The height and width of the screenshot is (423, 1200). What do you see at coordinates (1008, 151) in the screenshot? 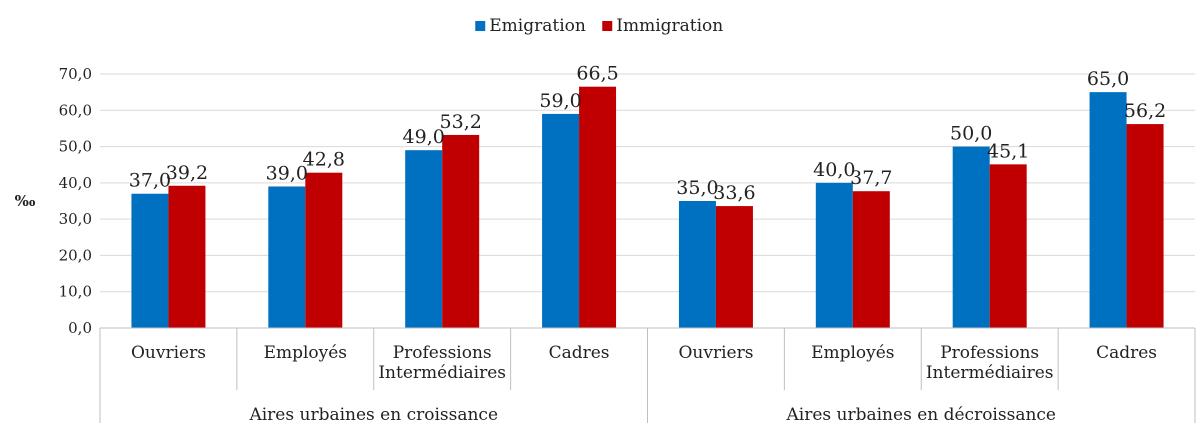
I see `data-label: 45,1` at bounding box center [1008, 151].